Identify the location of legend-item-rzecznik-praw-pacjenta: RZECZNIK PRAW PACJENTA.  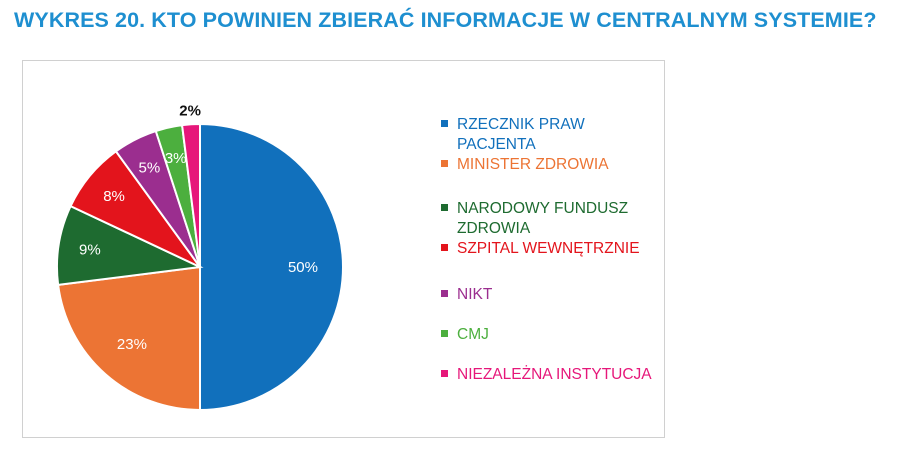
(551, 135).